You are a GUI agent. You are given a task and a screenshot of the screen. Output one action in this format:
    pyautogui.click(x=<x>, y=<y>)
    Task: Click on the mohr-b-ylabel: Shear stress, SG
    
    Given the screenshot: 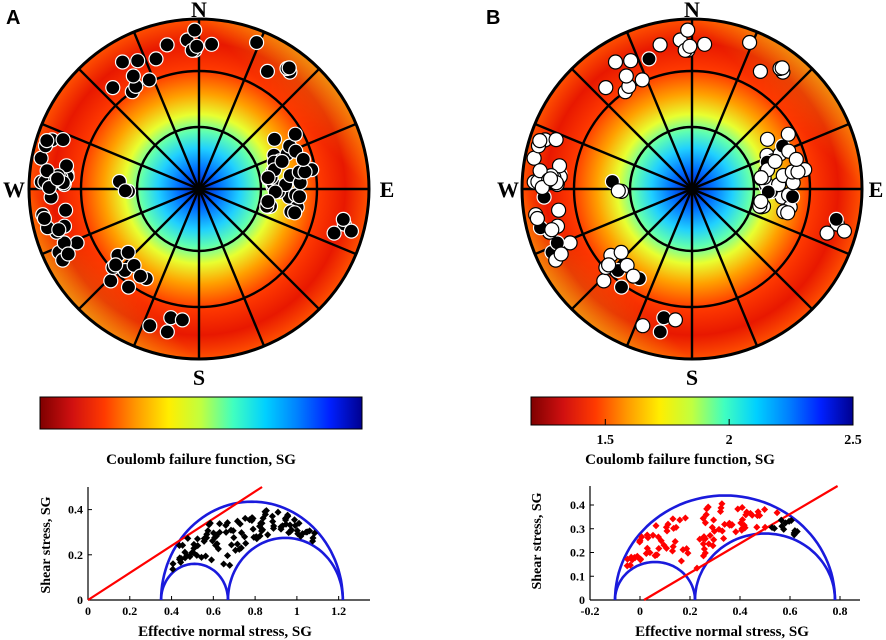 What is the action you would take?
    pyautogui.click(x=537, y=540)
    